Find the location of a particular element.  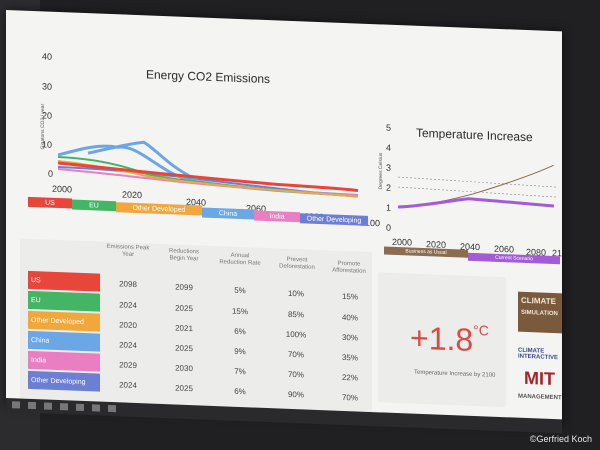

temperature-reference-line is located at coordinates (478, 182).